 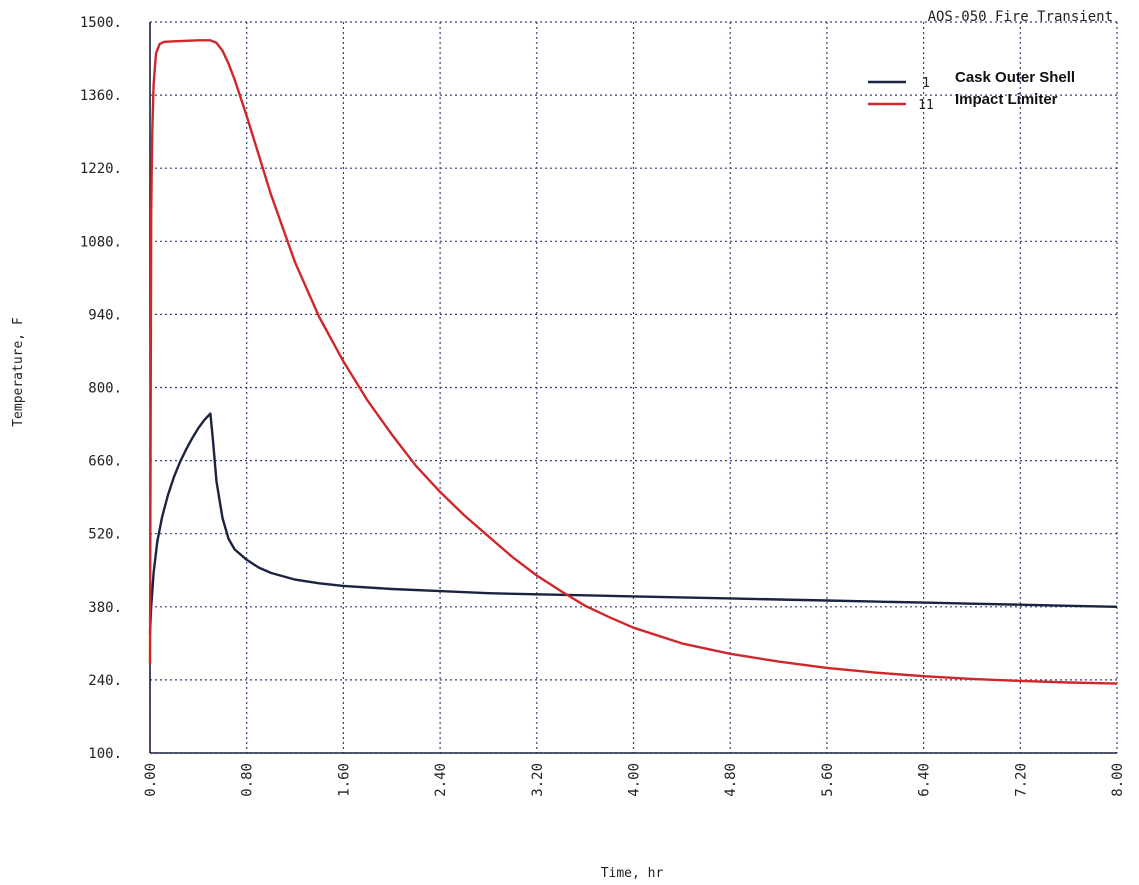 What do you see at coordinates (101, 242) in the screenshot?
I see `y-tick-label: 1080.` at bounding box center [101, 242].